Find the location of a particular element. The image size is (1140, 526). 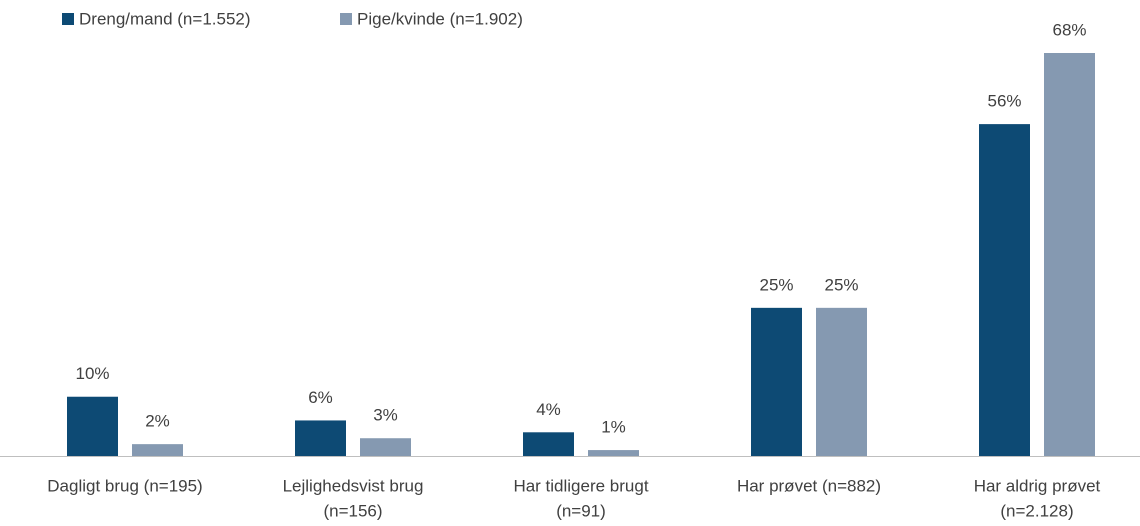

legend-label: Pige/kvinde (n=1.902) is located at coordinates (440, 18).